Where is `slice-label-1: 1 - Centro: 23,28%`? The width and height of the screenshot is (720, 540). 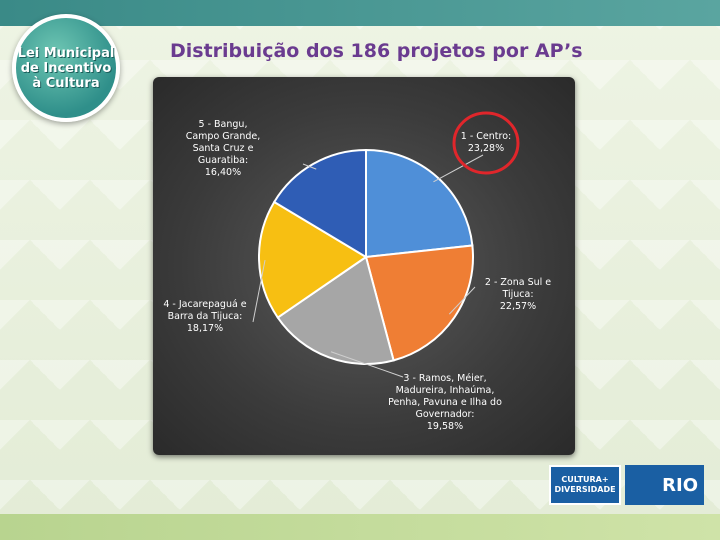 slice-label-1: 1 - Centro: 23,28% is located at coordinates (486, 142).